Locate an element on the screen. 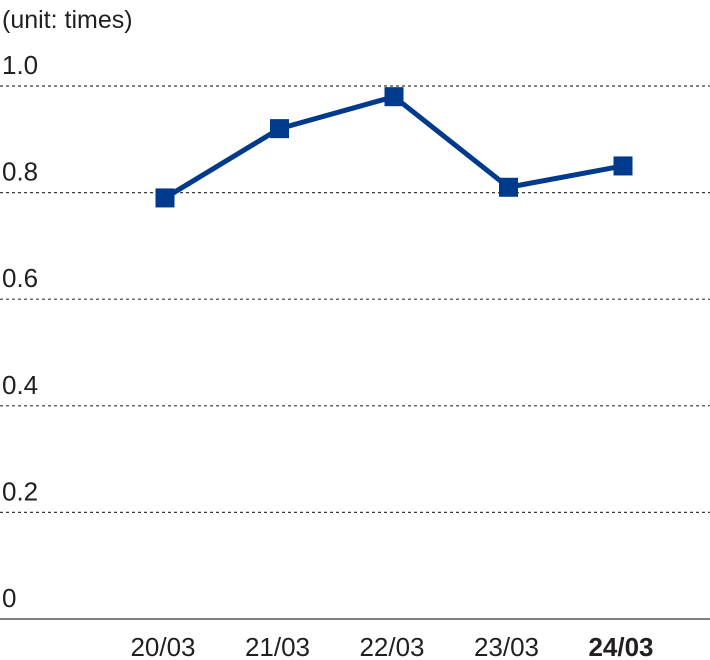 Image resolution: width=710 pixels, height=660 pixels. y-tick-label-4: 0.8 is located at coordinates (20, 172).